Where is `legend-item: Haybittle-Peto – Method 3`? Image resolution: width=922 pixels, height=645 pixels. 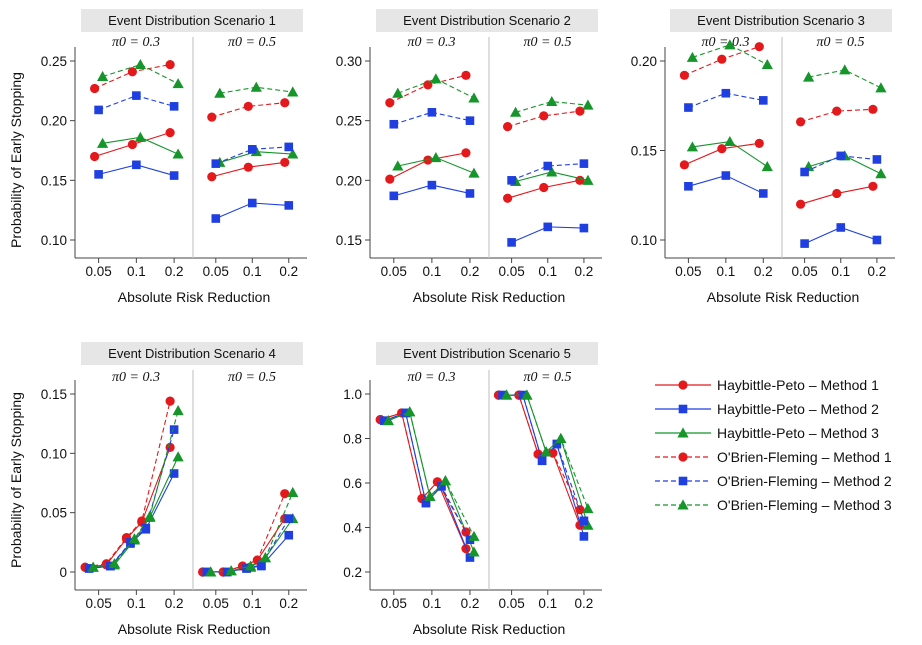 legend-item: Haybittle-Peto – Method 3 is located at coordinates (767, 433).